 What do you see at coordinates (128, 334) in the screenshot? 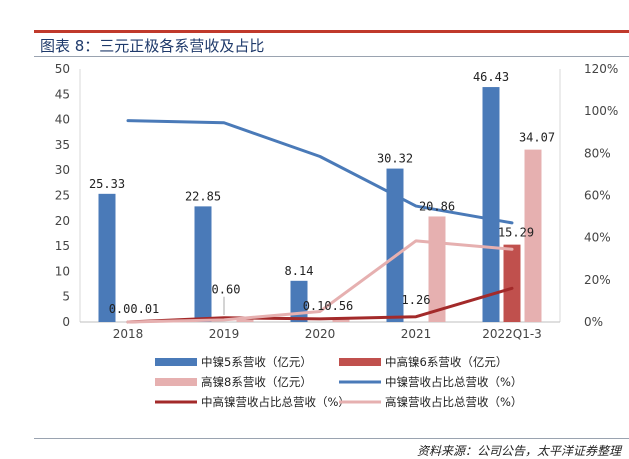
I see `x-tick-label: 2018` at bounding box center [128, 334].